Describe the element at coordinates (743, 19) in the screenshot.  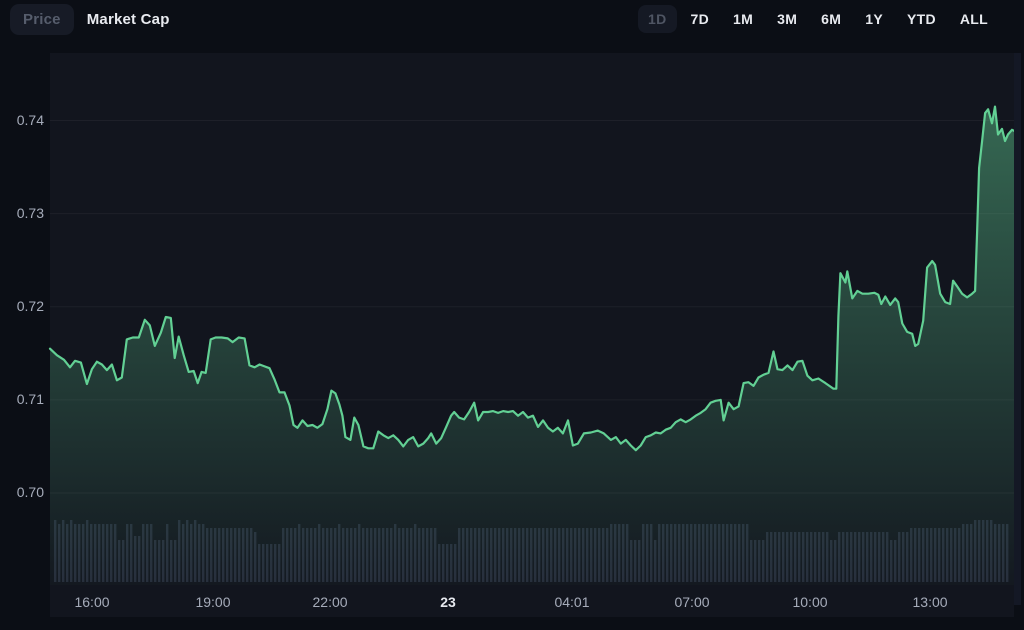
I see `range-1m: 1M` at that location.